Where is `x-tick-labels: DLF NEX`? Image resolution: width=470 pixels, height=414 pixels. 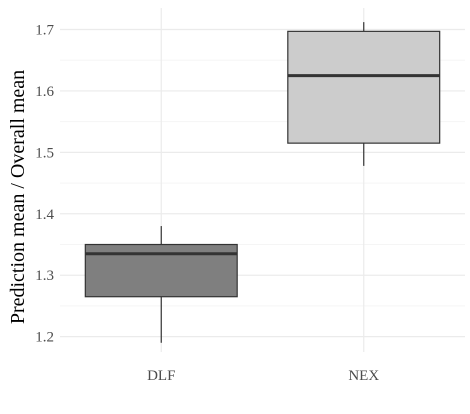
x-tick-labels: DLF NEX is located at coordinates (263, 376).